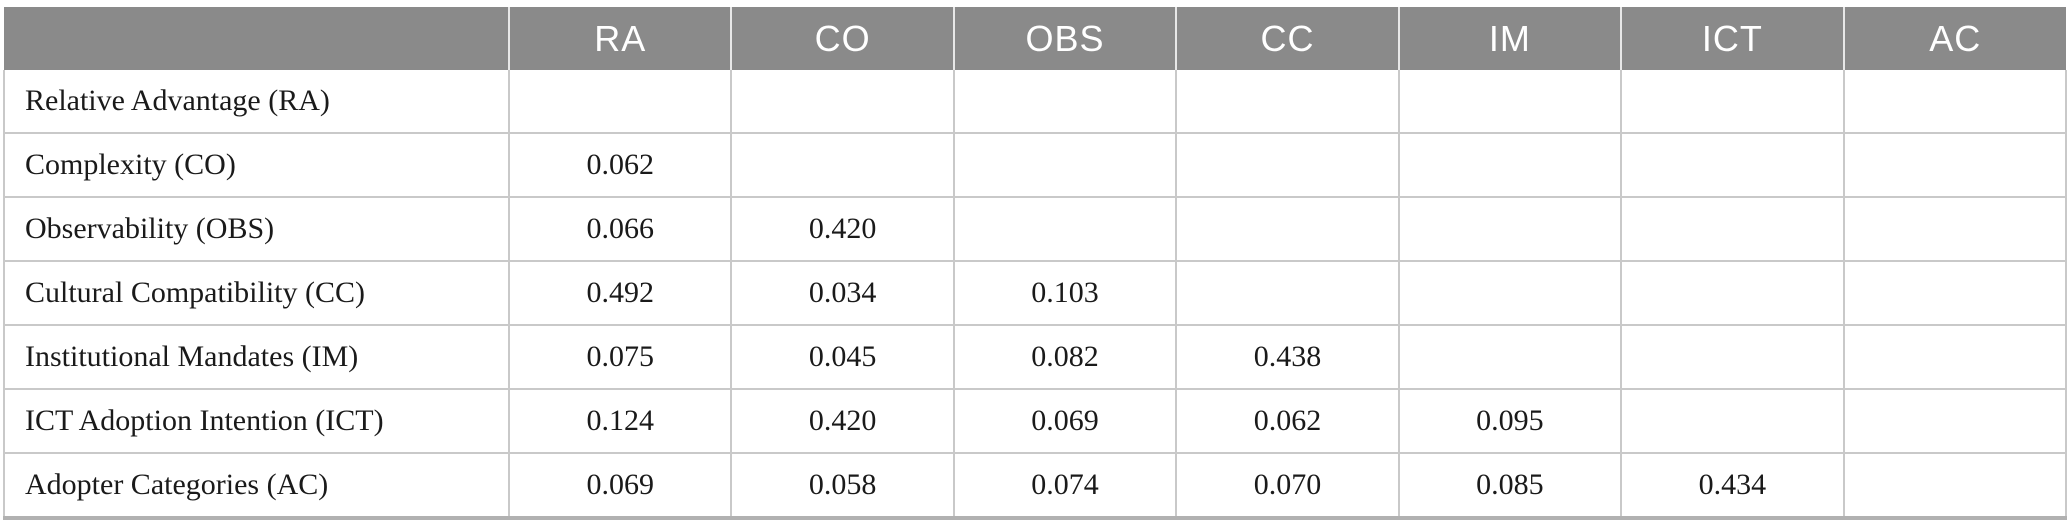 Image resolution: width=2067 pixels, height=521 pixels. What do you see at coordinates (256, 421) in the screenshot?
I see `row-label: ICT Adoption Intention (ICT)` at bounding box center [256, 421].